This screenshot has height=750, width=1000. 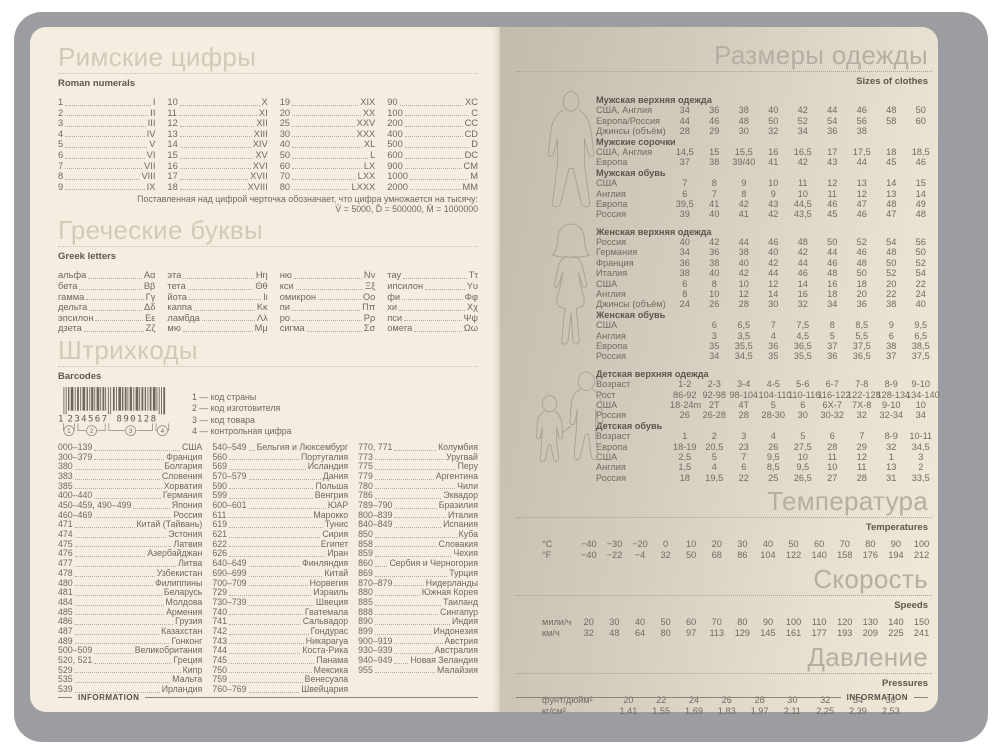 What do you see at coordinates (684, 131) in the screenshot?
I see `size-value: 28` at bounding box center [684, 131].